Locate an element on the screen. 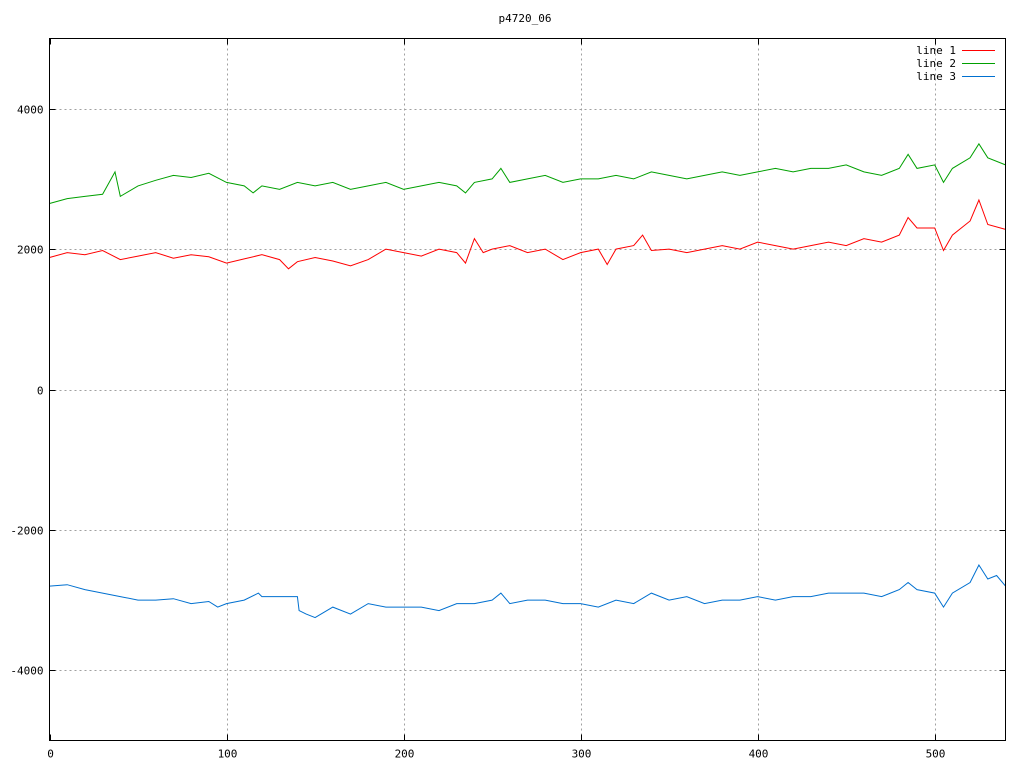  x-tick-label: 0 is located at coordinates (50, 754).